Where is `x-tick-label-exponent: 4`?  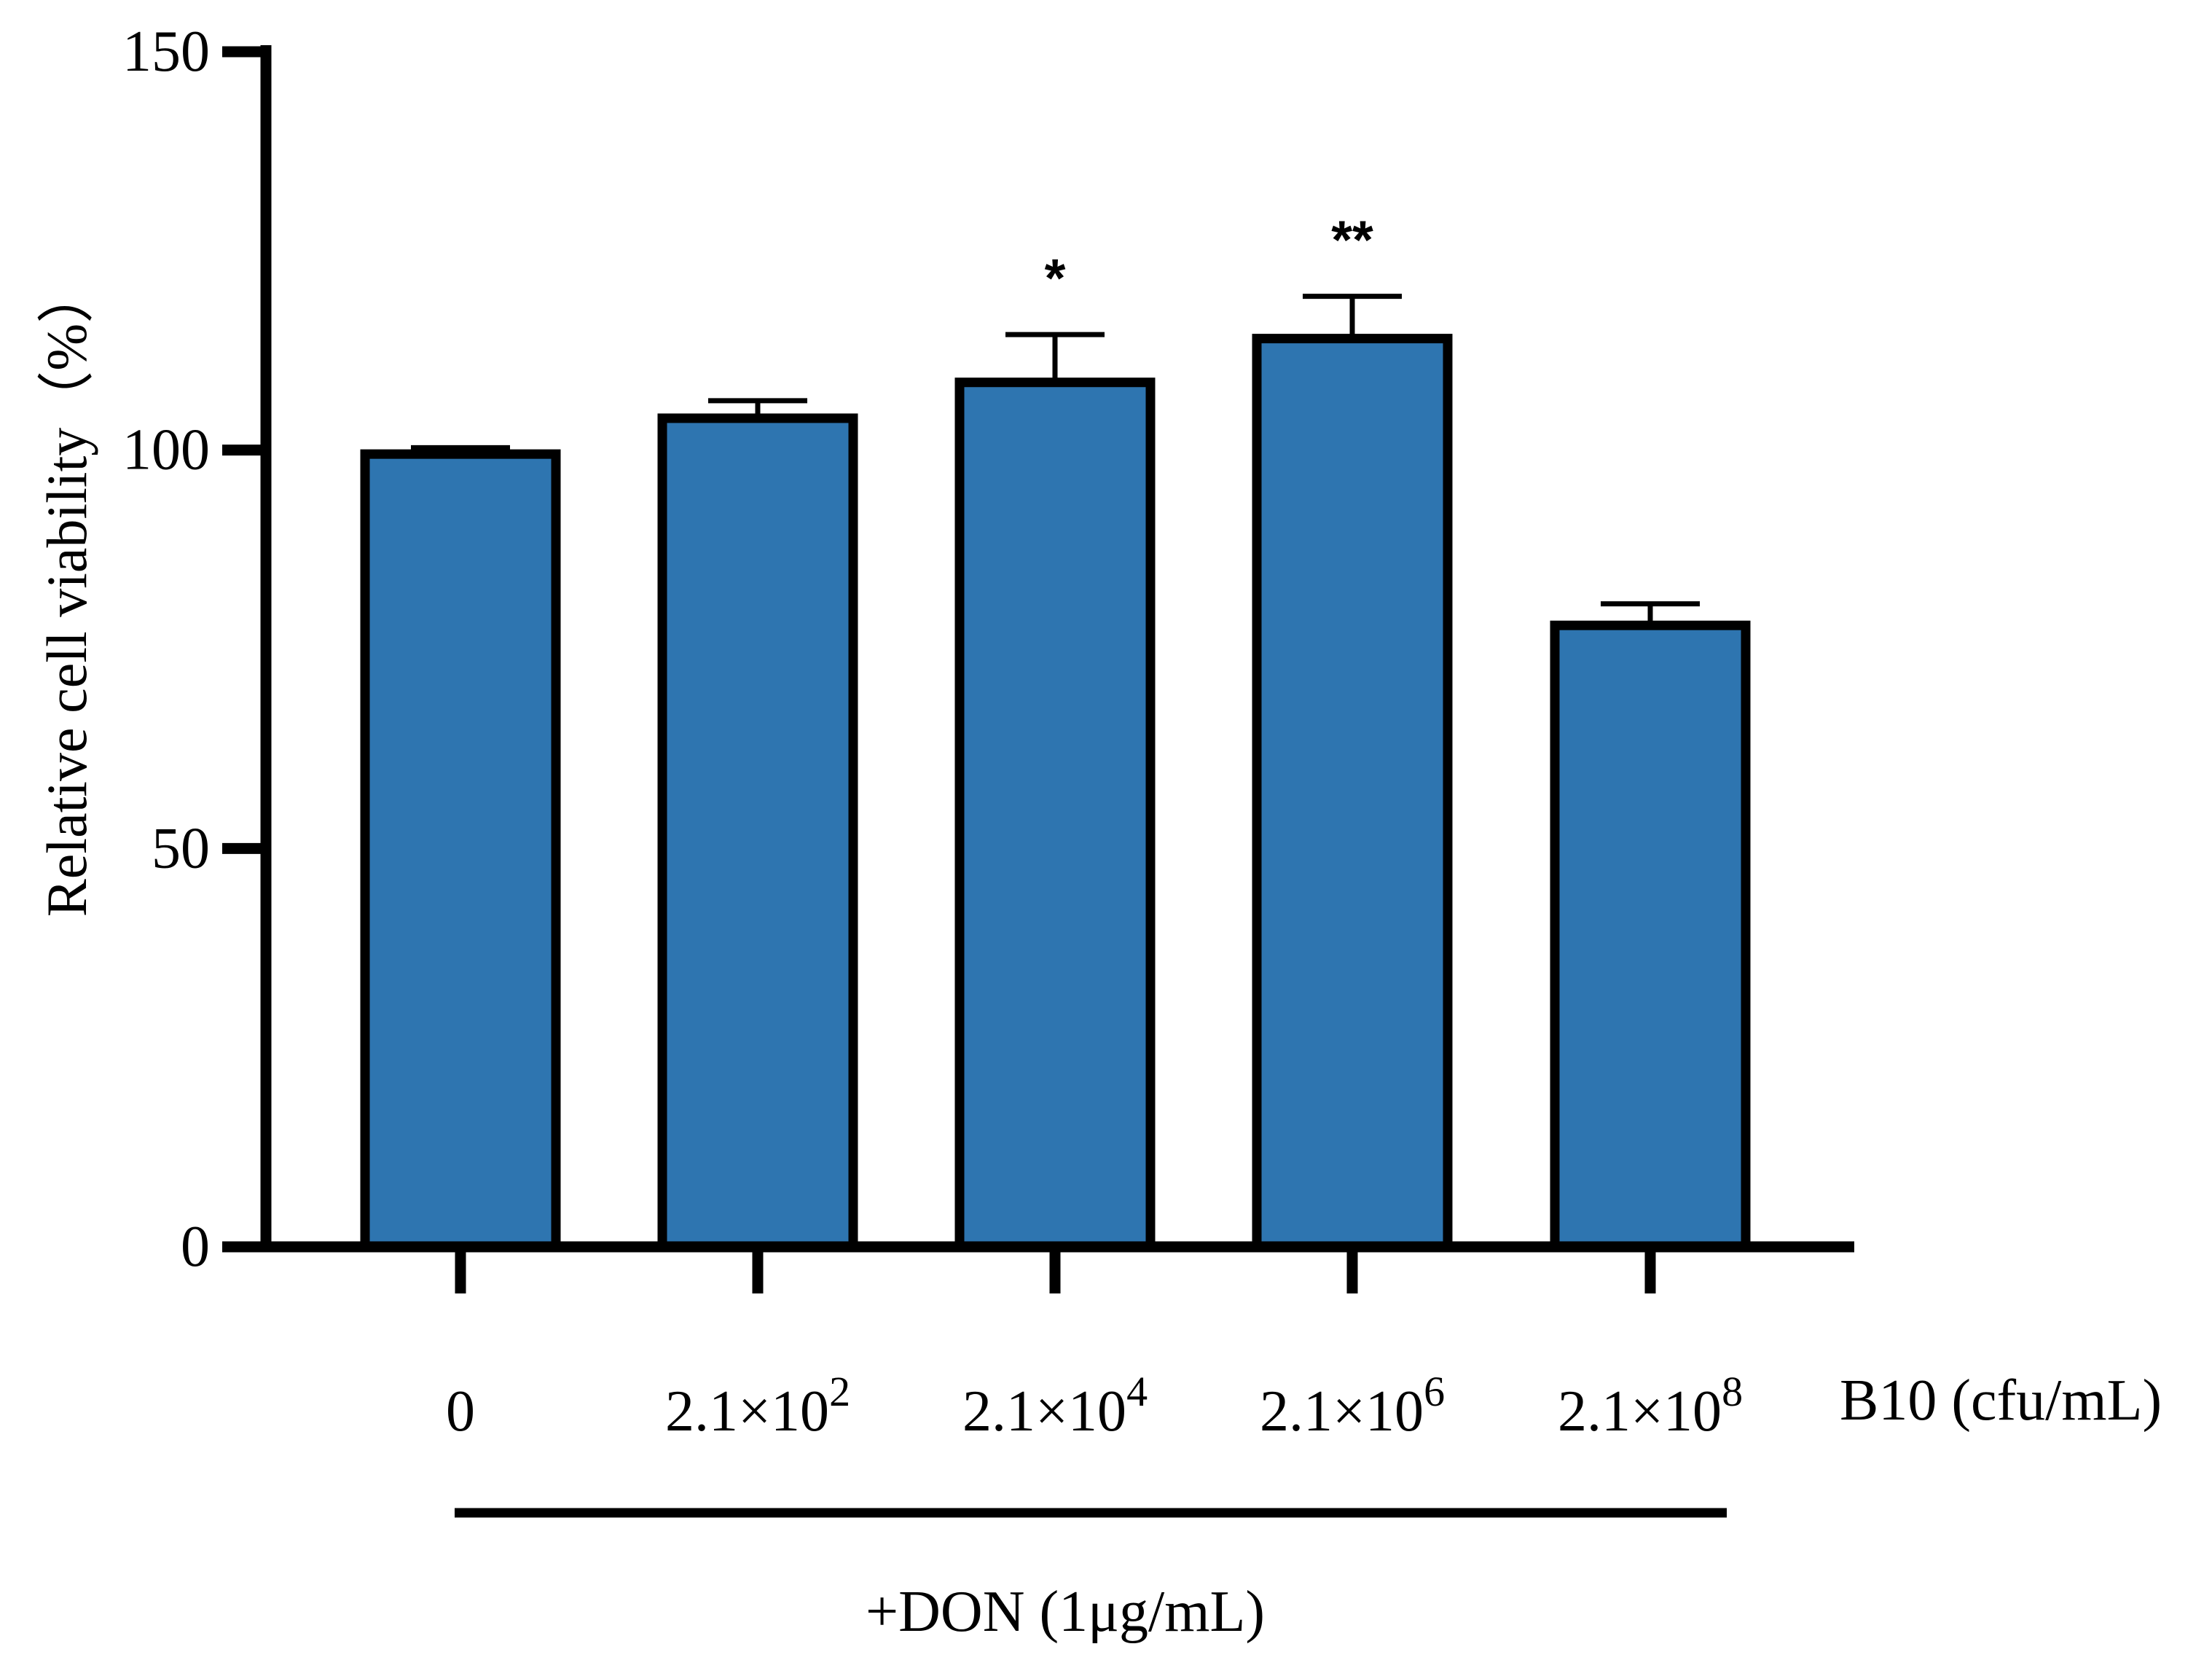 x-tick-label-exponent: 4 is located at coordinates (1137, 1391).